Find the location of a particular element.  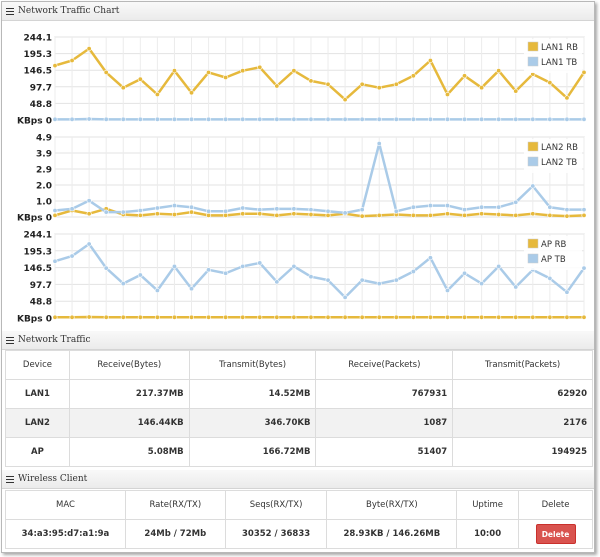

receive-bytes-cell: 217.37MB is located at coordinates (129, 394).